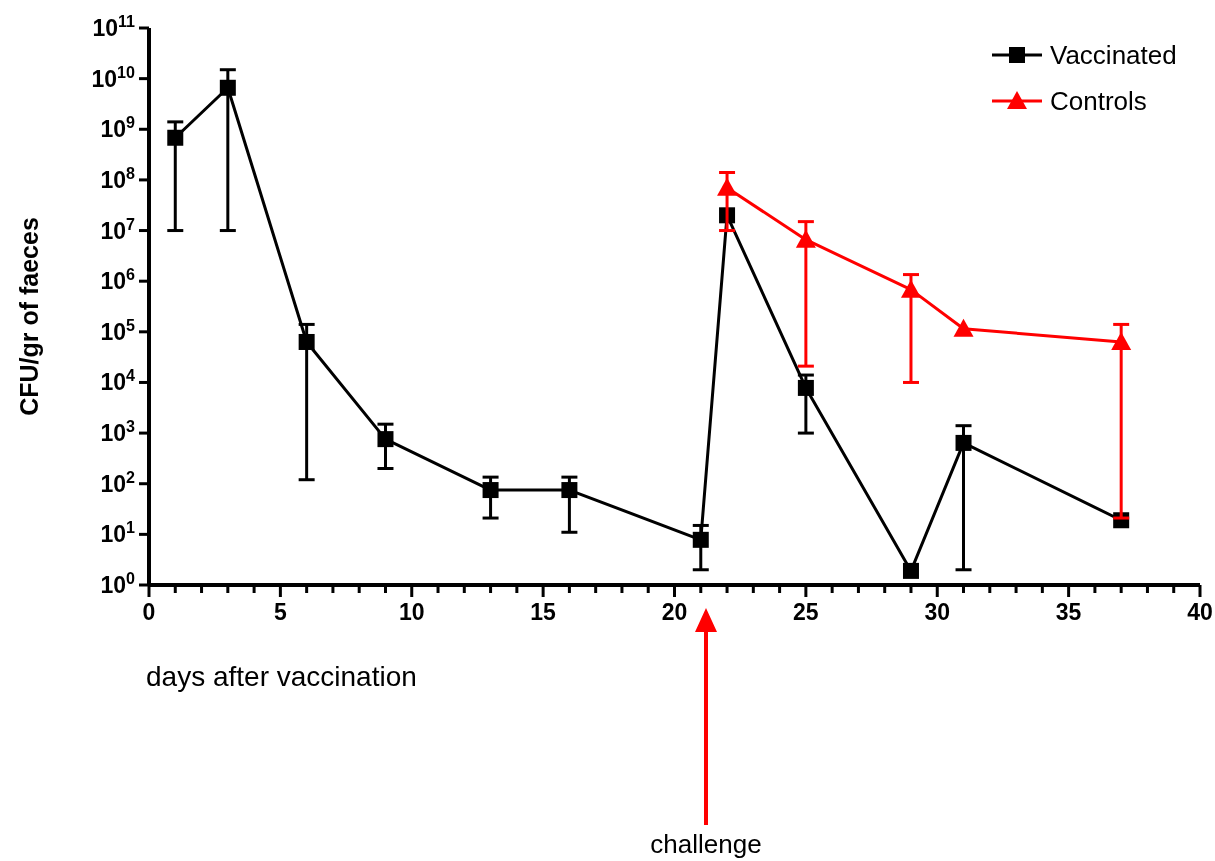  What do you see at coordinates (706, 844) in the screenshot?
I see `text: challenge` at bounding box center [706, 844].